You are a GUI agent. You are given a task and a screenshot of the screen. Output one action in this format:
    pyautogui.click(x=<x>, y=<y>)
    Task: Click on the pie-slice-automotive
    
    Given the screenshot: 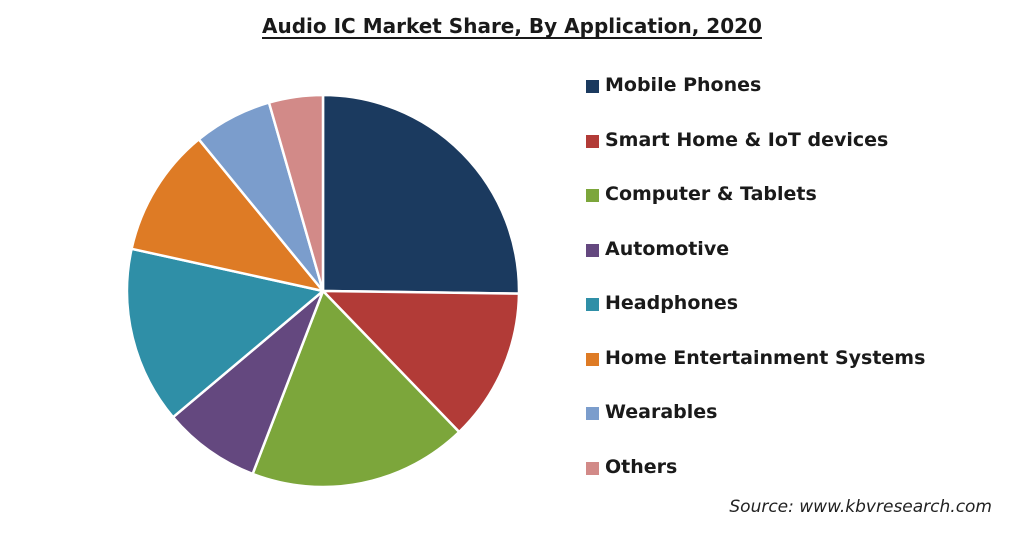 What is the action you would take?
    pyautogui.click(x=248, y=382)
    